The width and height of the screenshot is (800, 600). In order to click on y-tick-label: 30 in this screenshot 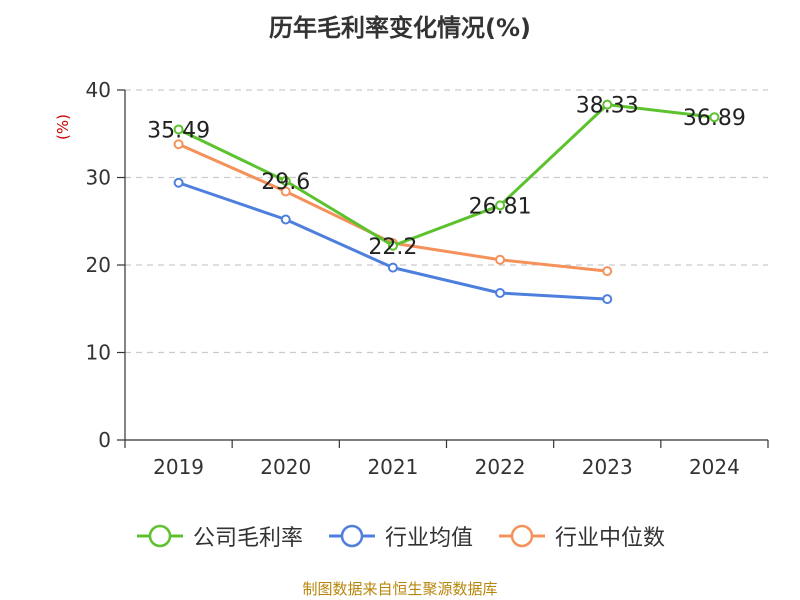, I will do `click(98, 178)`.